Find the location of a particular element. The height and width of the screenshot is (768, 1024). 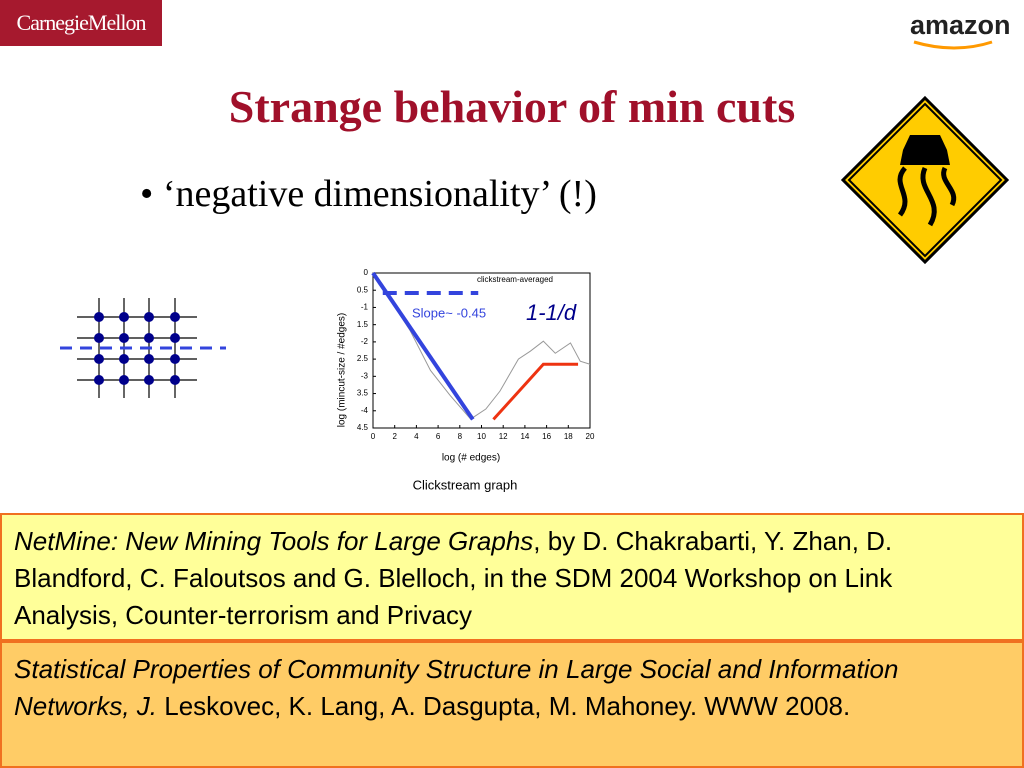

x-tick-label: 0 is located at coordinates (373, 436).